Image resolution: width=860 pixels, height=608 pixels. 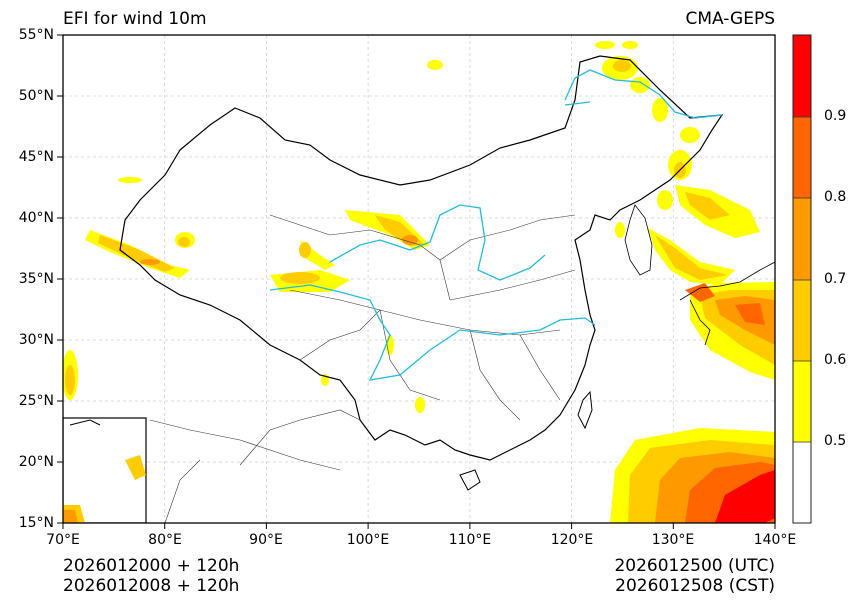 I want to click on init-time-block: 2026012000 + 120h 2026012008 + 120h, so click(x=151, y=576).